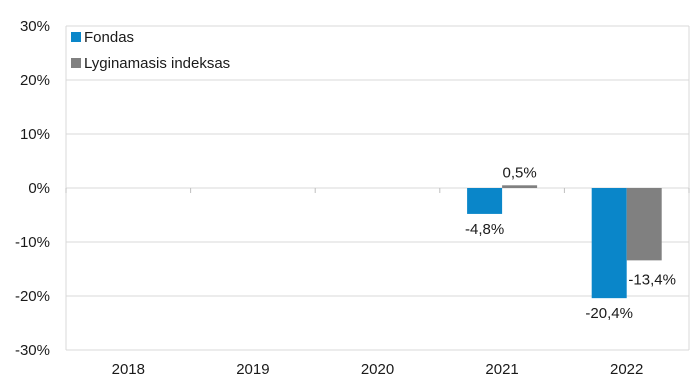 The image size is (693, 377). What do you see at coordinates (484, 229) in the screenshot?
I see `data-label: -4,8%` at bounding box center [484, 229].